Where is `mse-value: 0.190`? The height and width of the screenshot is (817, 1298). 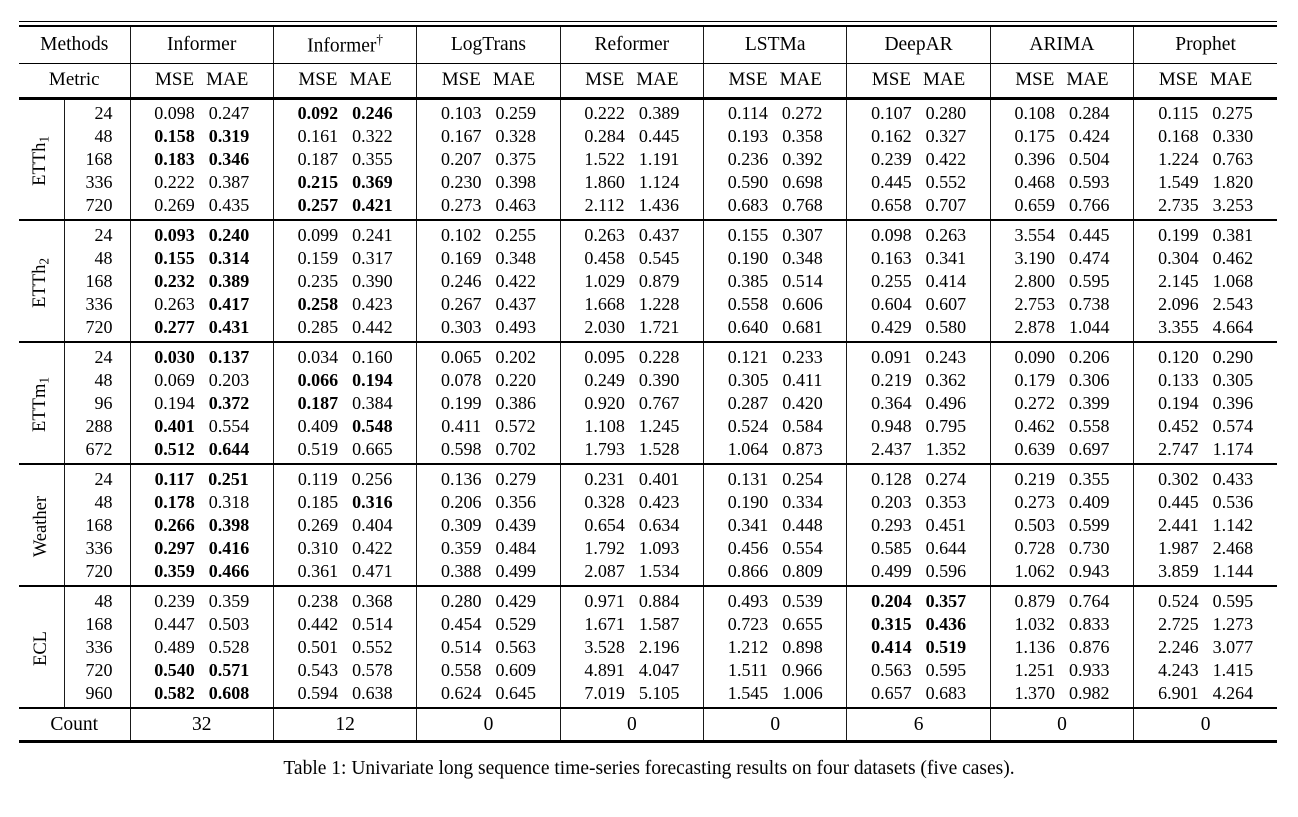
mse-value: 0.190 is located at coordinates (748, 258).